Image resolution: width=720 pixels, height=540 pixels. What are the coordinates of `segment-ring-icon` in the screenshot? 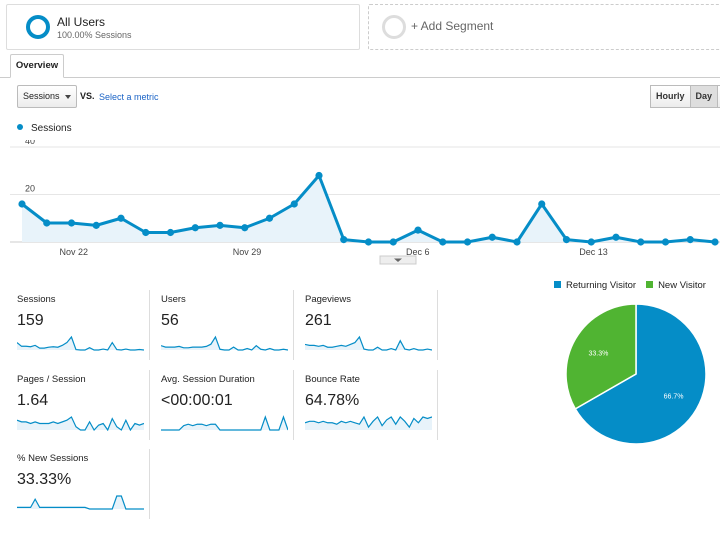 It's located at (38, 27).